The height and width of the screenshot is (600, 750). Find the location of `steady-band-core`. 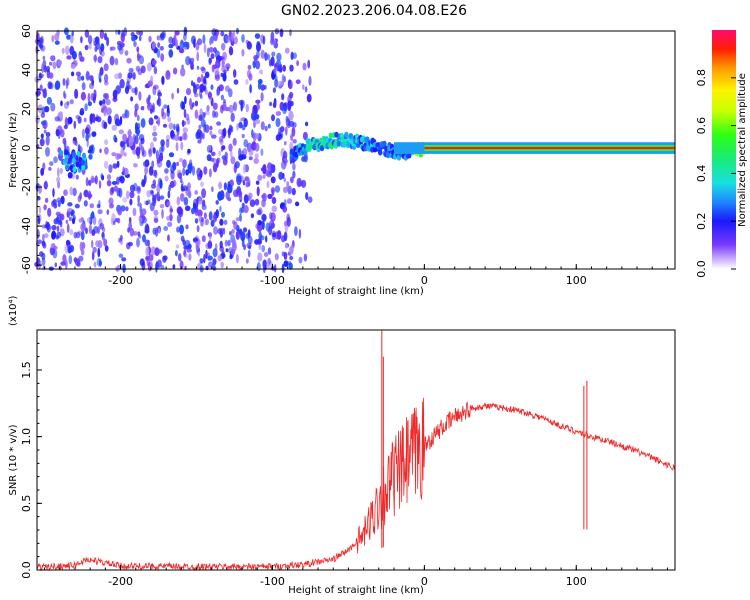

steady-band-core is located at coordinates (549, 148).